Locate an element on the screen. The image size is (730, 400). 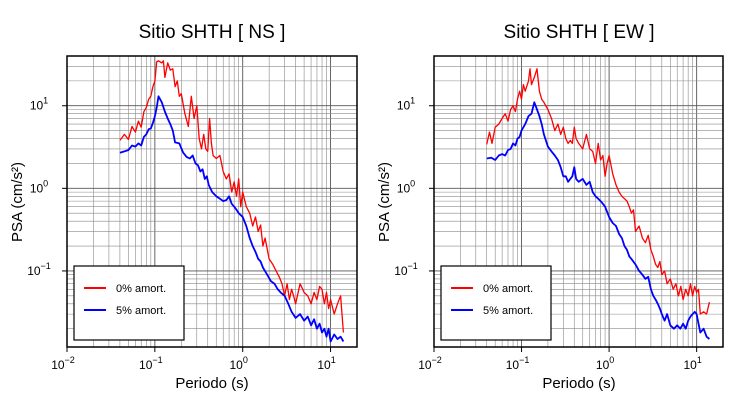
chart-title: Sitio SHTH [ EW ] is located at coordinates (579, 32).